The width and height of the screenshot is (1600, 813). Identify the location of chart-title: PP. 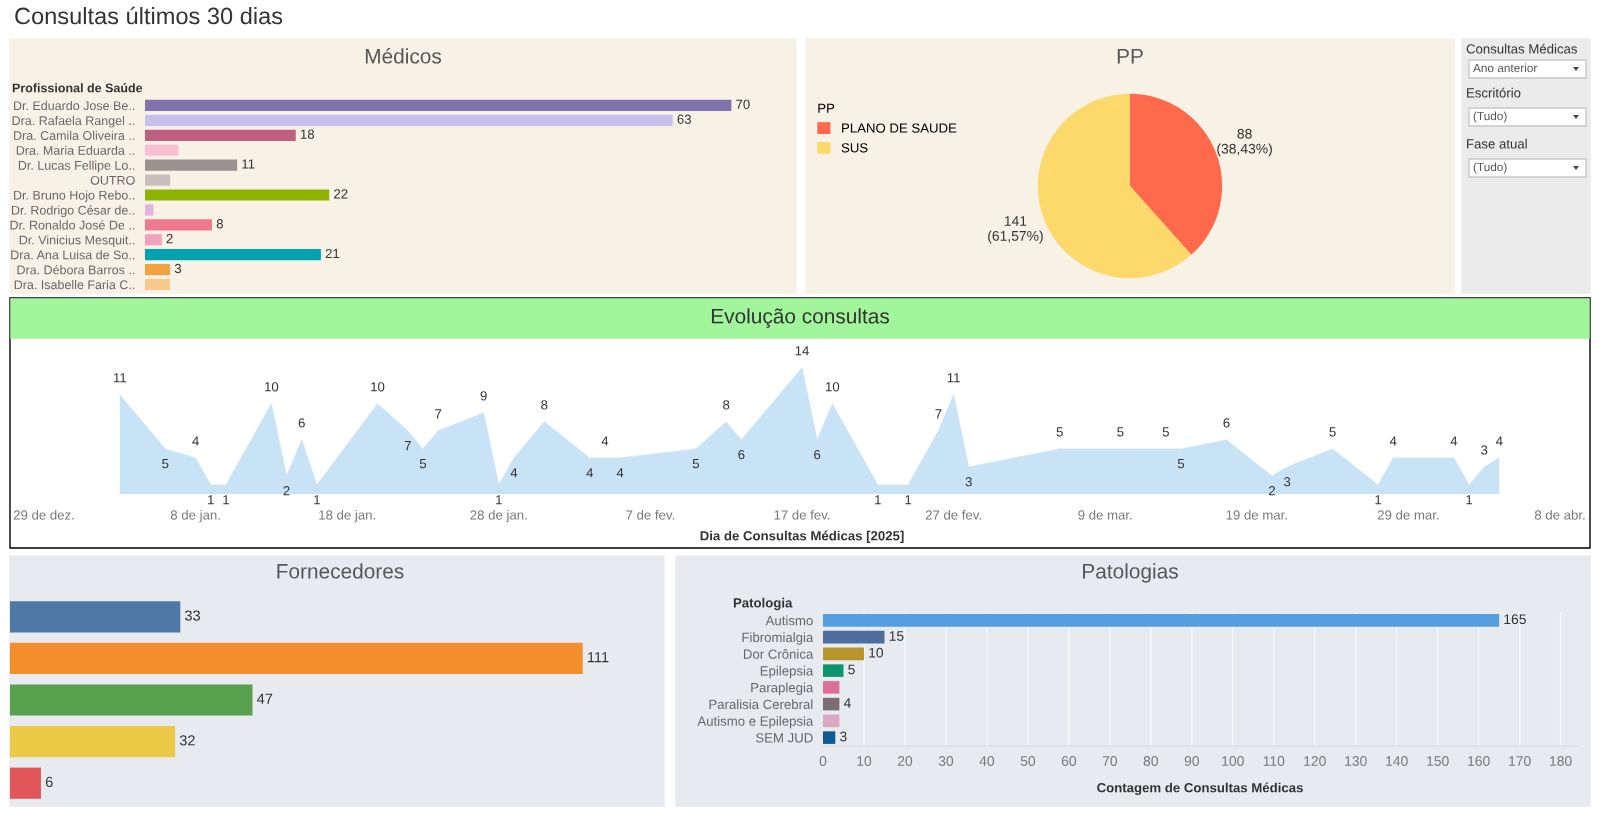
(1130, 56).